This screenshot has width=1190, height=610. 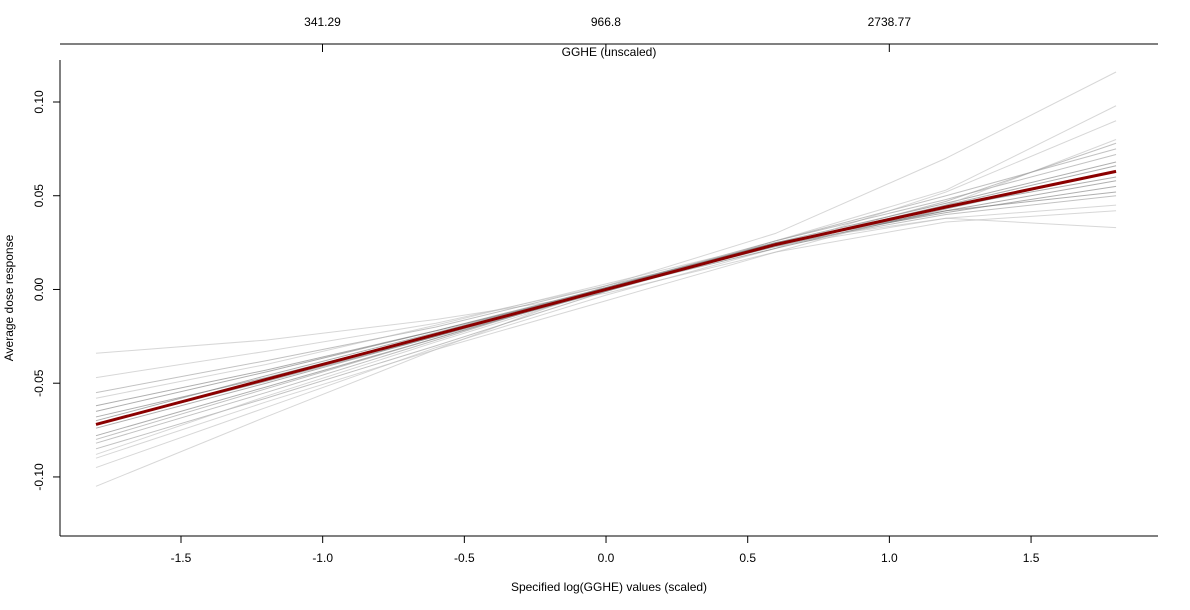 What do you see at coordinates (322, 558) in the screenshot?
I see `x-tick-label: -1.0` at bounding box center [322, 558].